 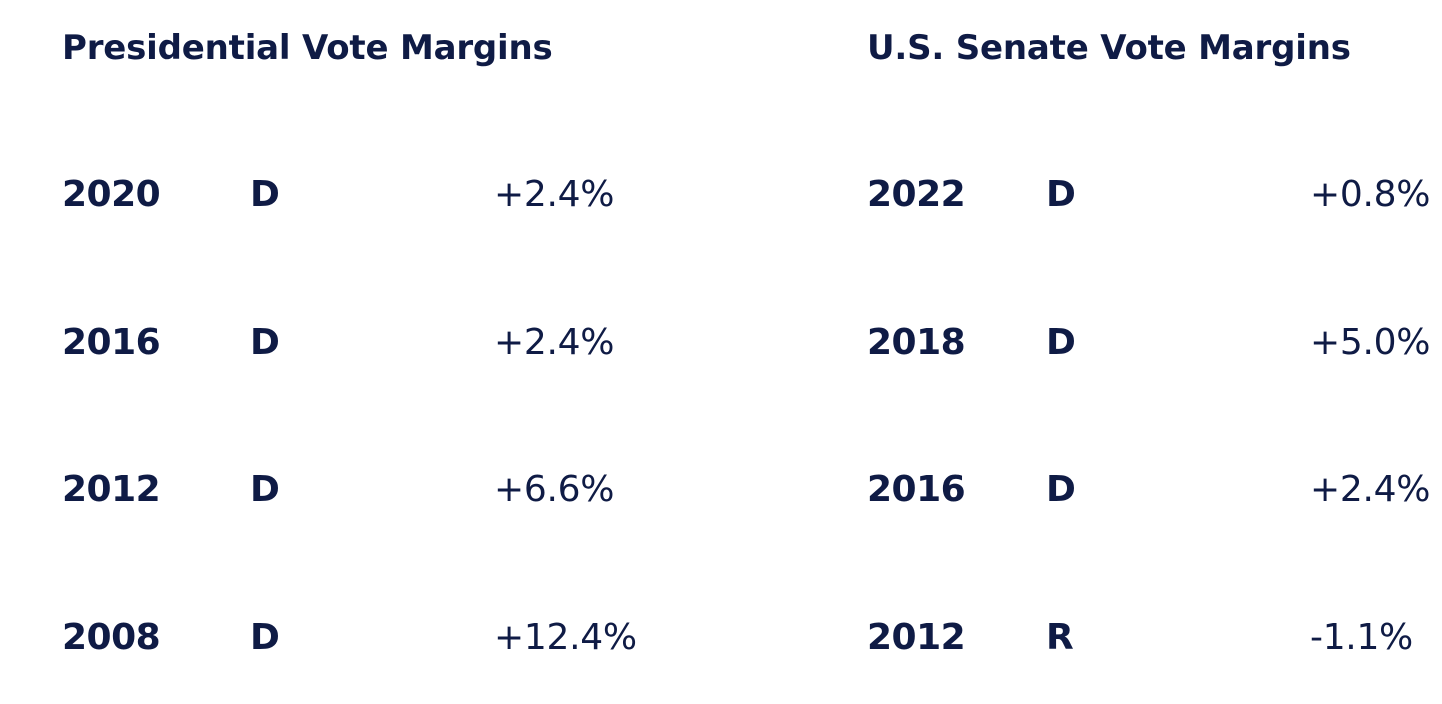 What do you see at coordinates (565, 637) in the screenshot?
I see `margin-cell: +12.4%` at bounding box center [565, 637].